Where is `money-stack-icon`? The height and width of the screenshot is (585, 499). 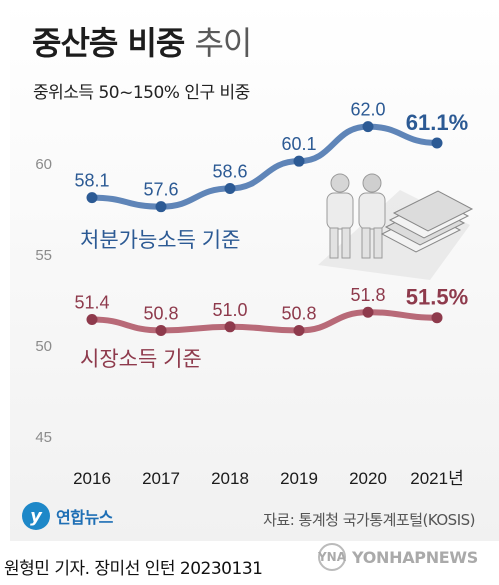
money-stack-icon is located at coordinates (433, 211).